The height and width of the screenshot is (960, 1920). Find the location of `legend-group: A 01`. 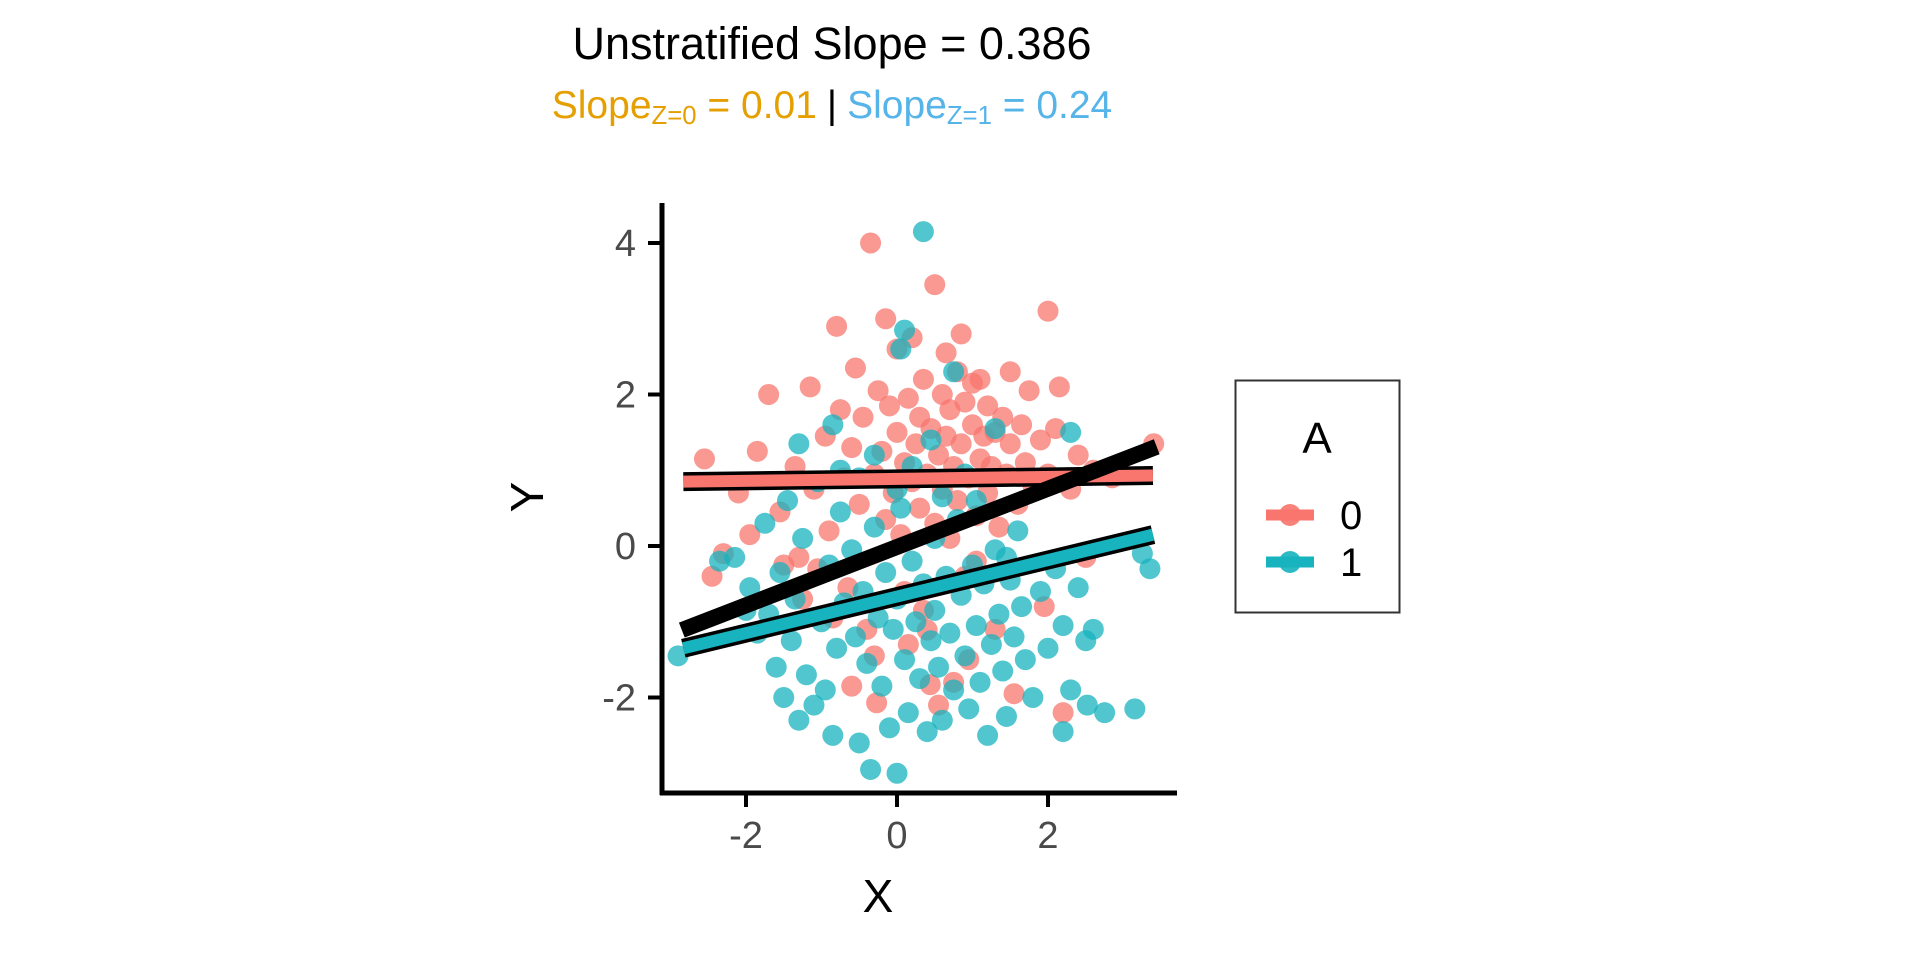

legend-group: A 01 is located at coordinates (1317, 496).